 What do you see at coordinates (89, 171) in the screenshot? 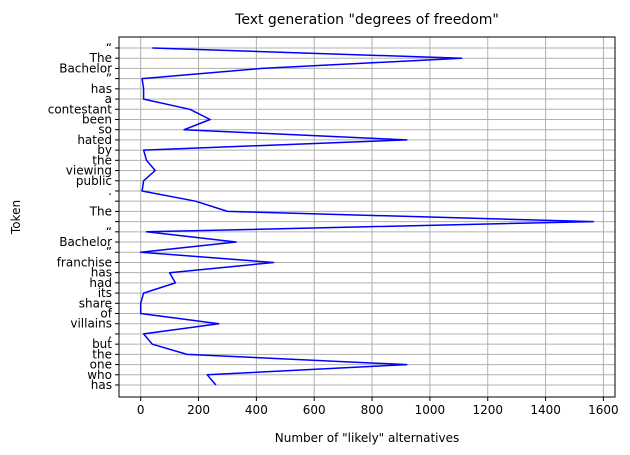
I see `y-tick-label: viewing` at bounding box center [89, 171].